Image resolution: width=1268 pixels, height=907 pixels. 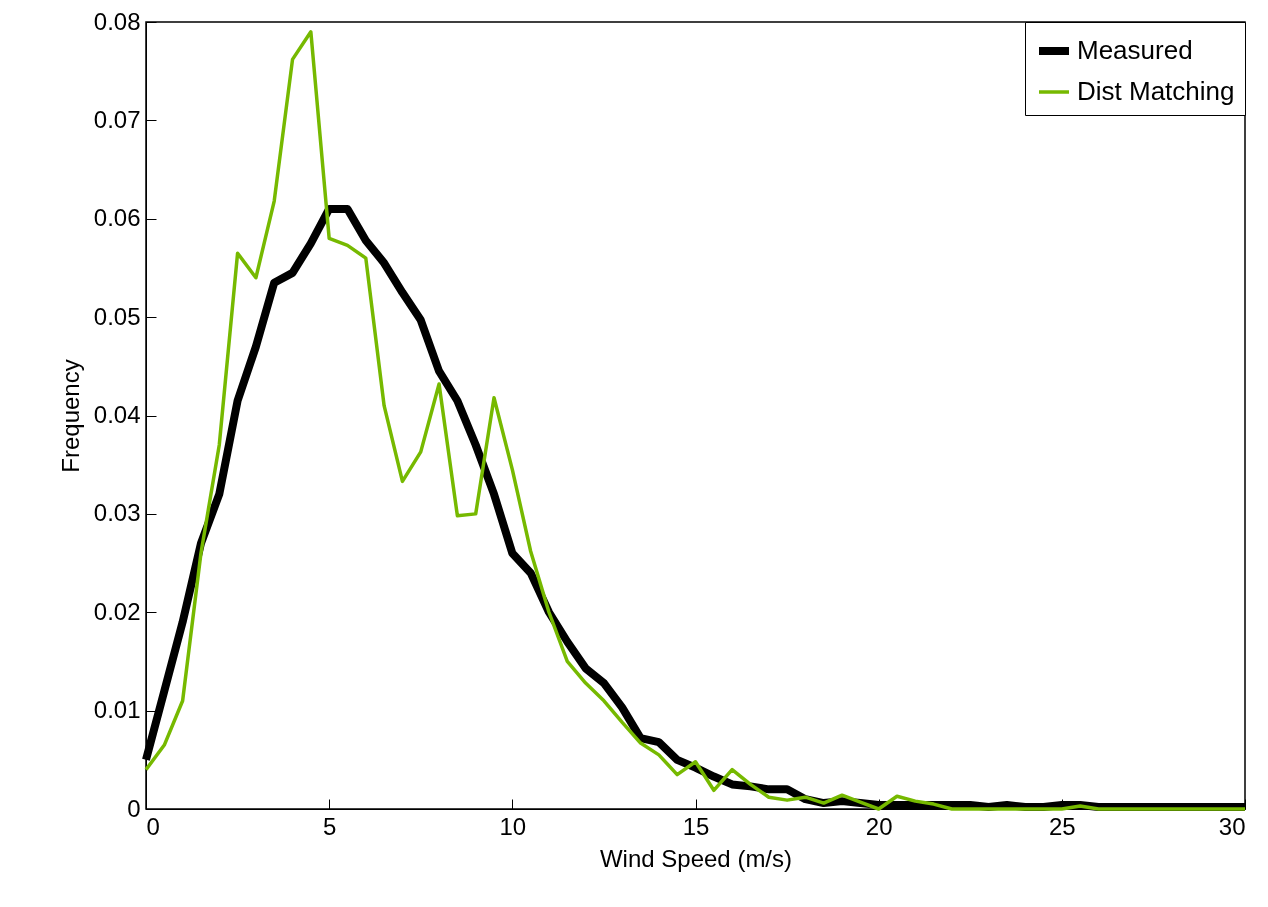 What do you see at coordinates (117, 119) in the screenshot?
I see `y-tick-label: 0.07` at bounding box center [117, 119].